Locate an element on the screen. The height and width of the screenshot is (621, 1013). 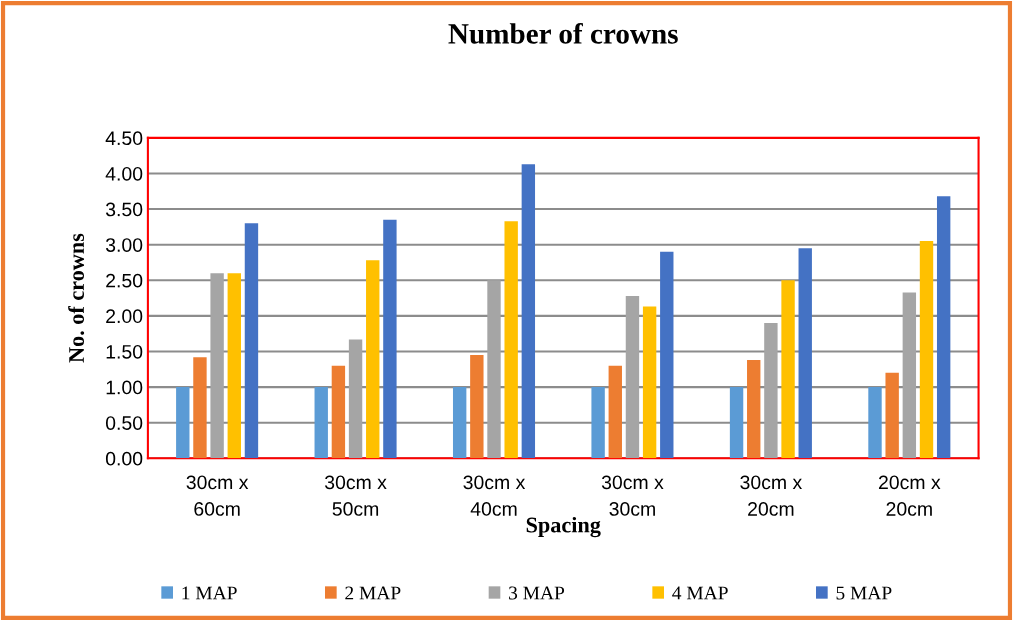
legend-label: 4 MAP is located at coordinates (700, 593).